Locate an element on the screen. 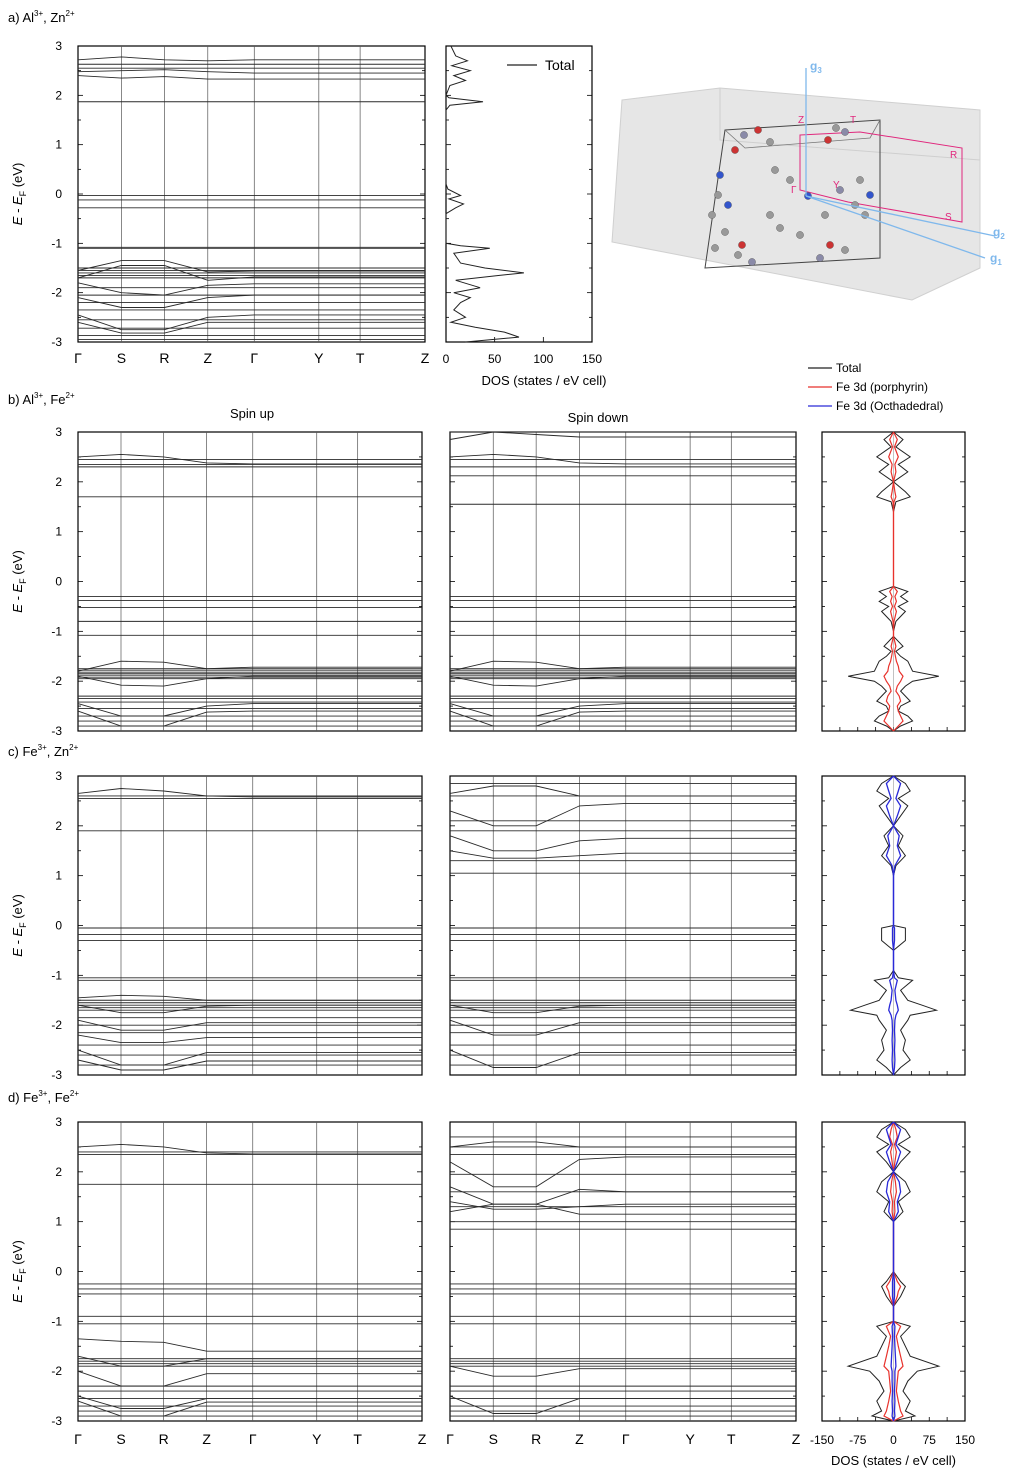 The width and height of the screenshot is (1015, 1472). panel-a-dos-axis-title: DOS (states / eV cell) is located at coordinates (544, 380).